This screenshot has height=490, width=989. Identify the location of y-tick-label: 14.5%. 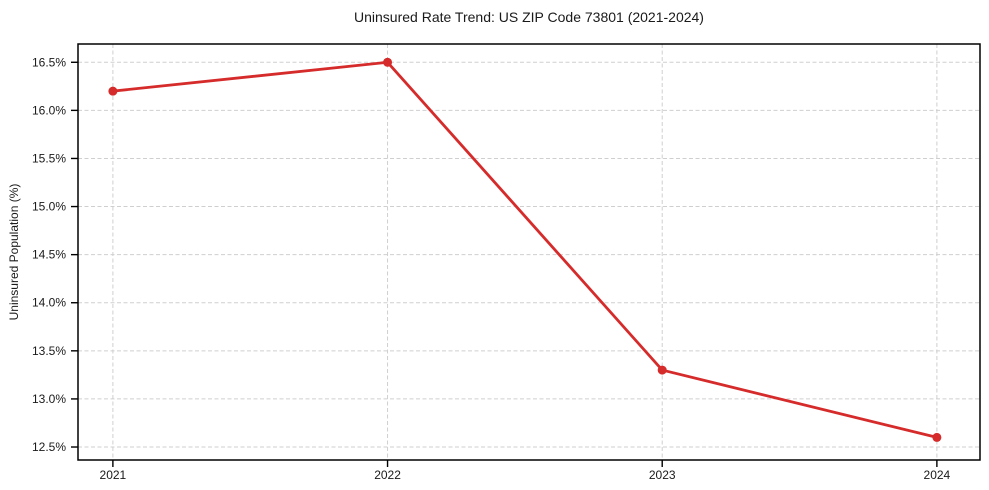
(49, 255).